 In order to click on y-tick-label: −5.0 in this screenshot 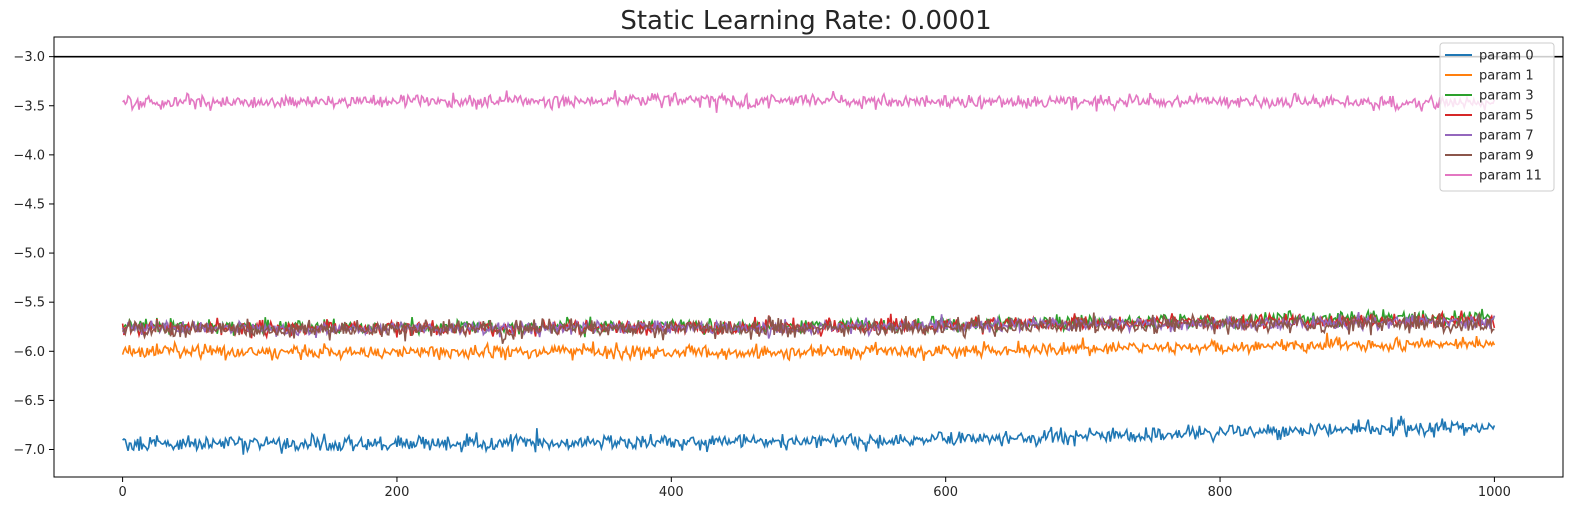, I will do `click(29, 254)`.